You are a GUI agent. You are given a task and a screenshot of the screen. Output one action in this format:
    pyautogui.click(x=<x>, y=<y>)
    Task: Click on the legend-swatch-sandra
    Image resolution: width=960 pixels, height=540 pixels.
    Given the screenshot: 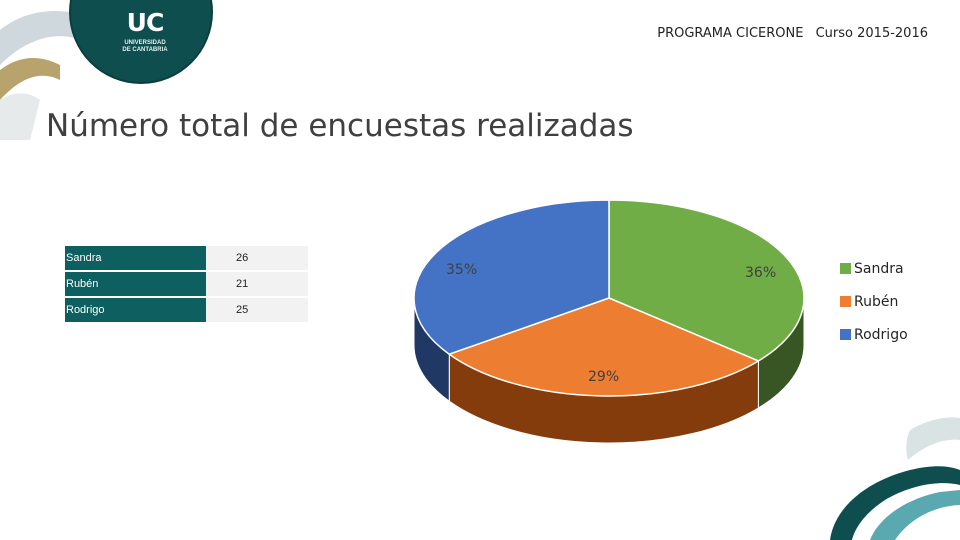 What is the action you would take?
    pyautogui.click(x=845, y=268)
    